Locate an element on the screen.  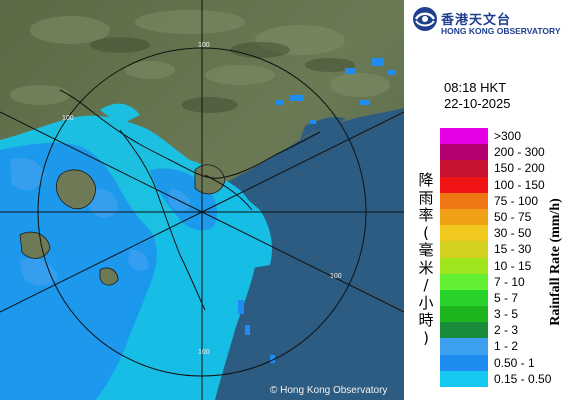
legend-range-label: 50 - 75 is located at coordinates (513, 216).